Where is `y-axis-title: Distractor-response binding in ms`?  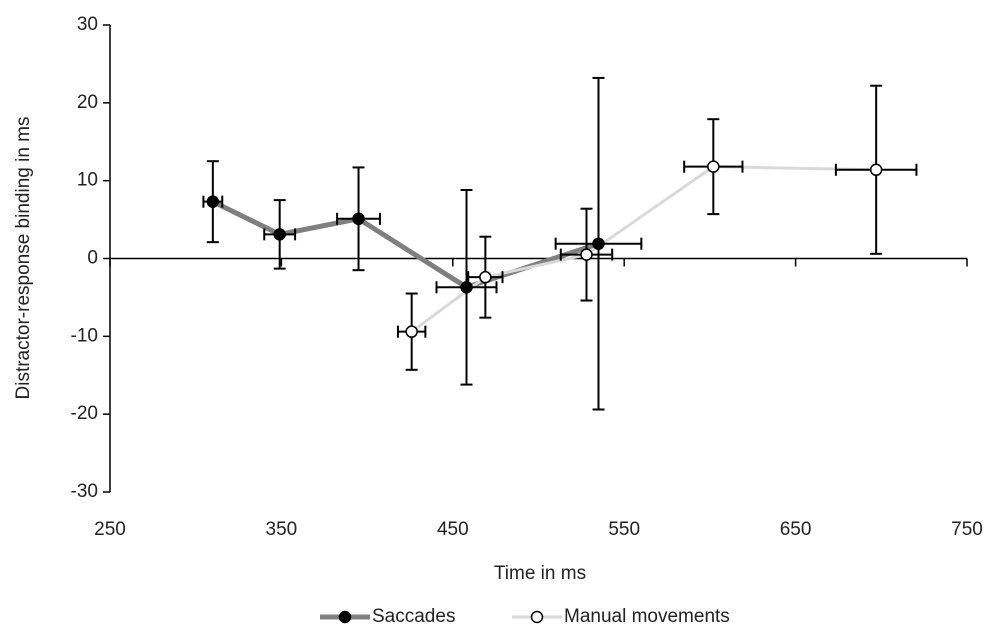
y-axis-title: Distractor-response binding in ms is located at coordinates (23, 257).